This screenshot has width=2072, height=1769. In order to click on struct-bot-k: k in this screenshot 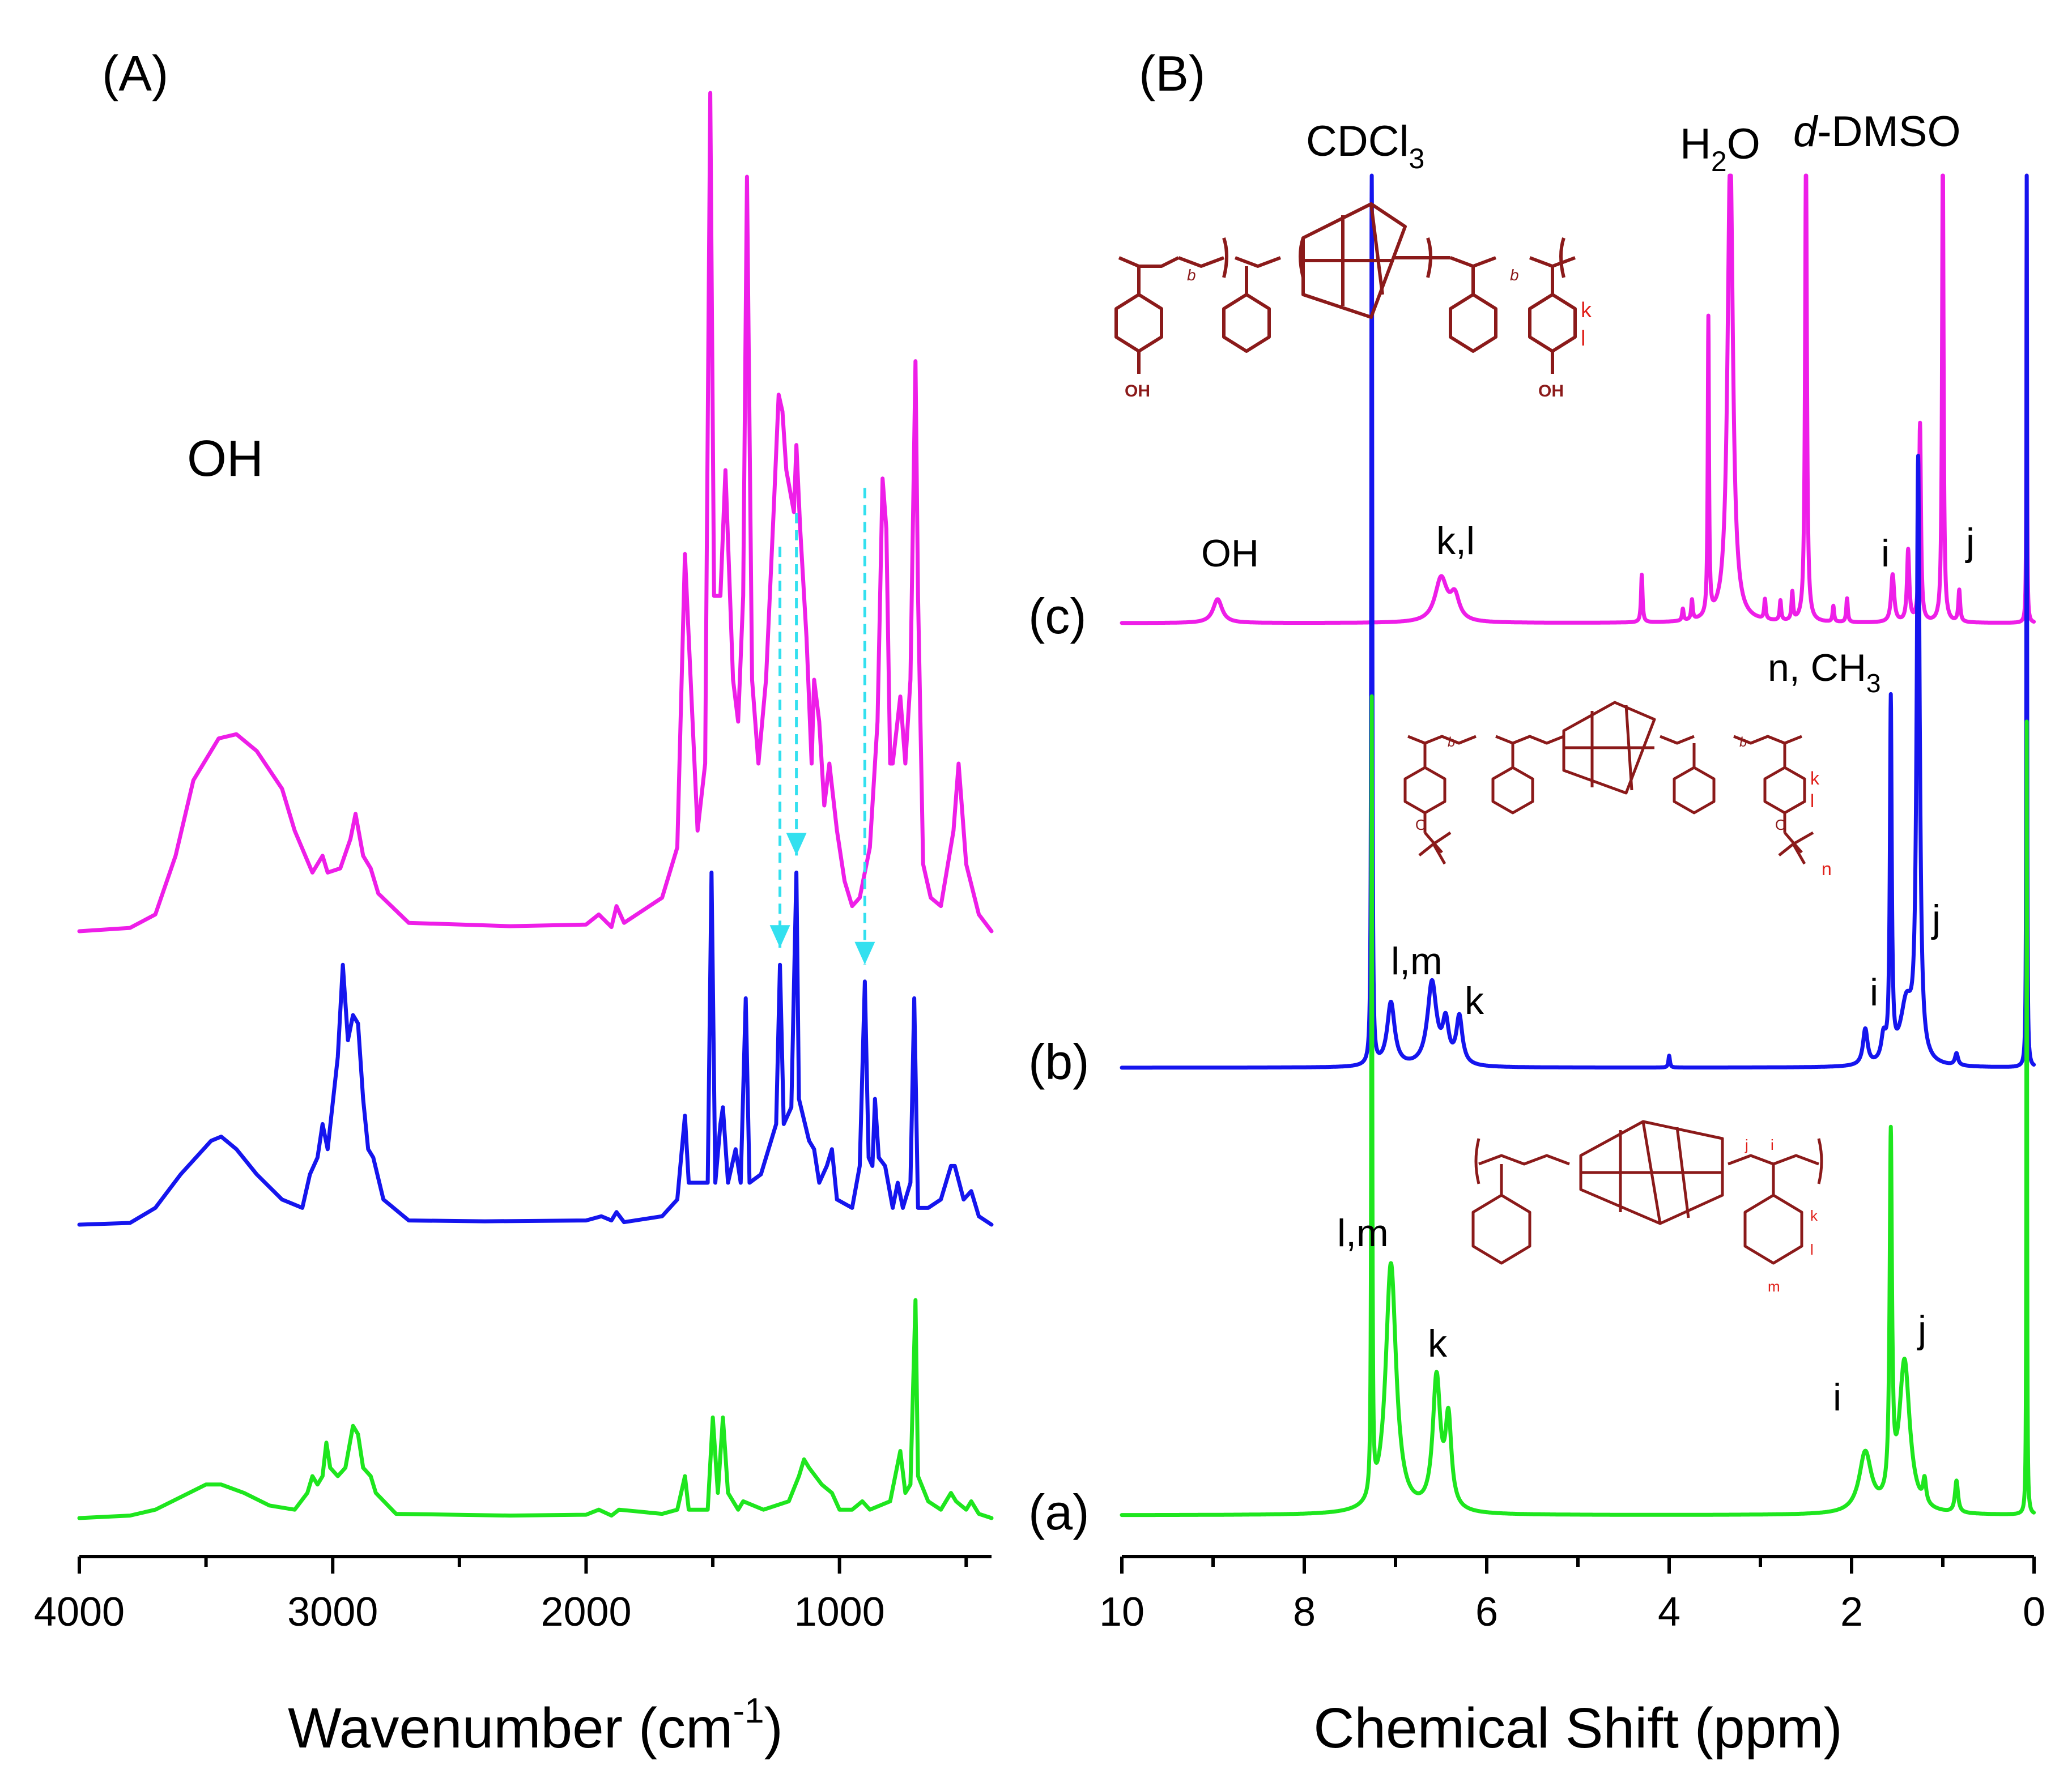, I will do `click(1814, 1215)`.